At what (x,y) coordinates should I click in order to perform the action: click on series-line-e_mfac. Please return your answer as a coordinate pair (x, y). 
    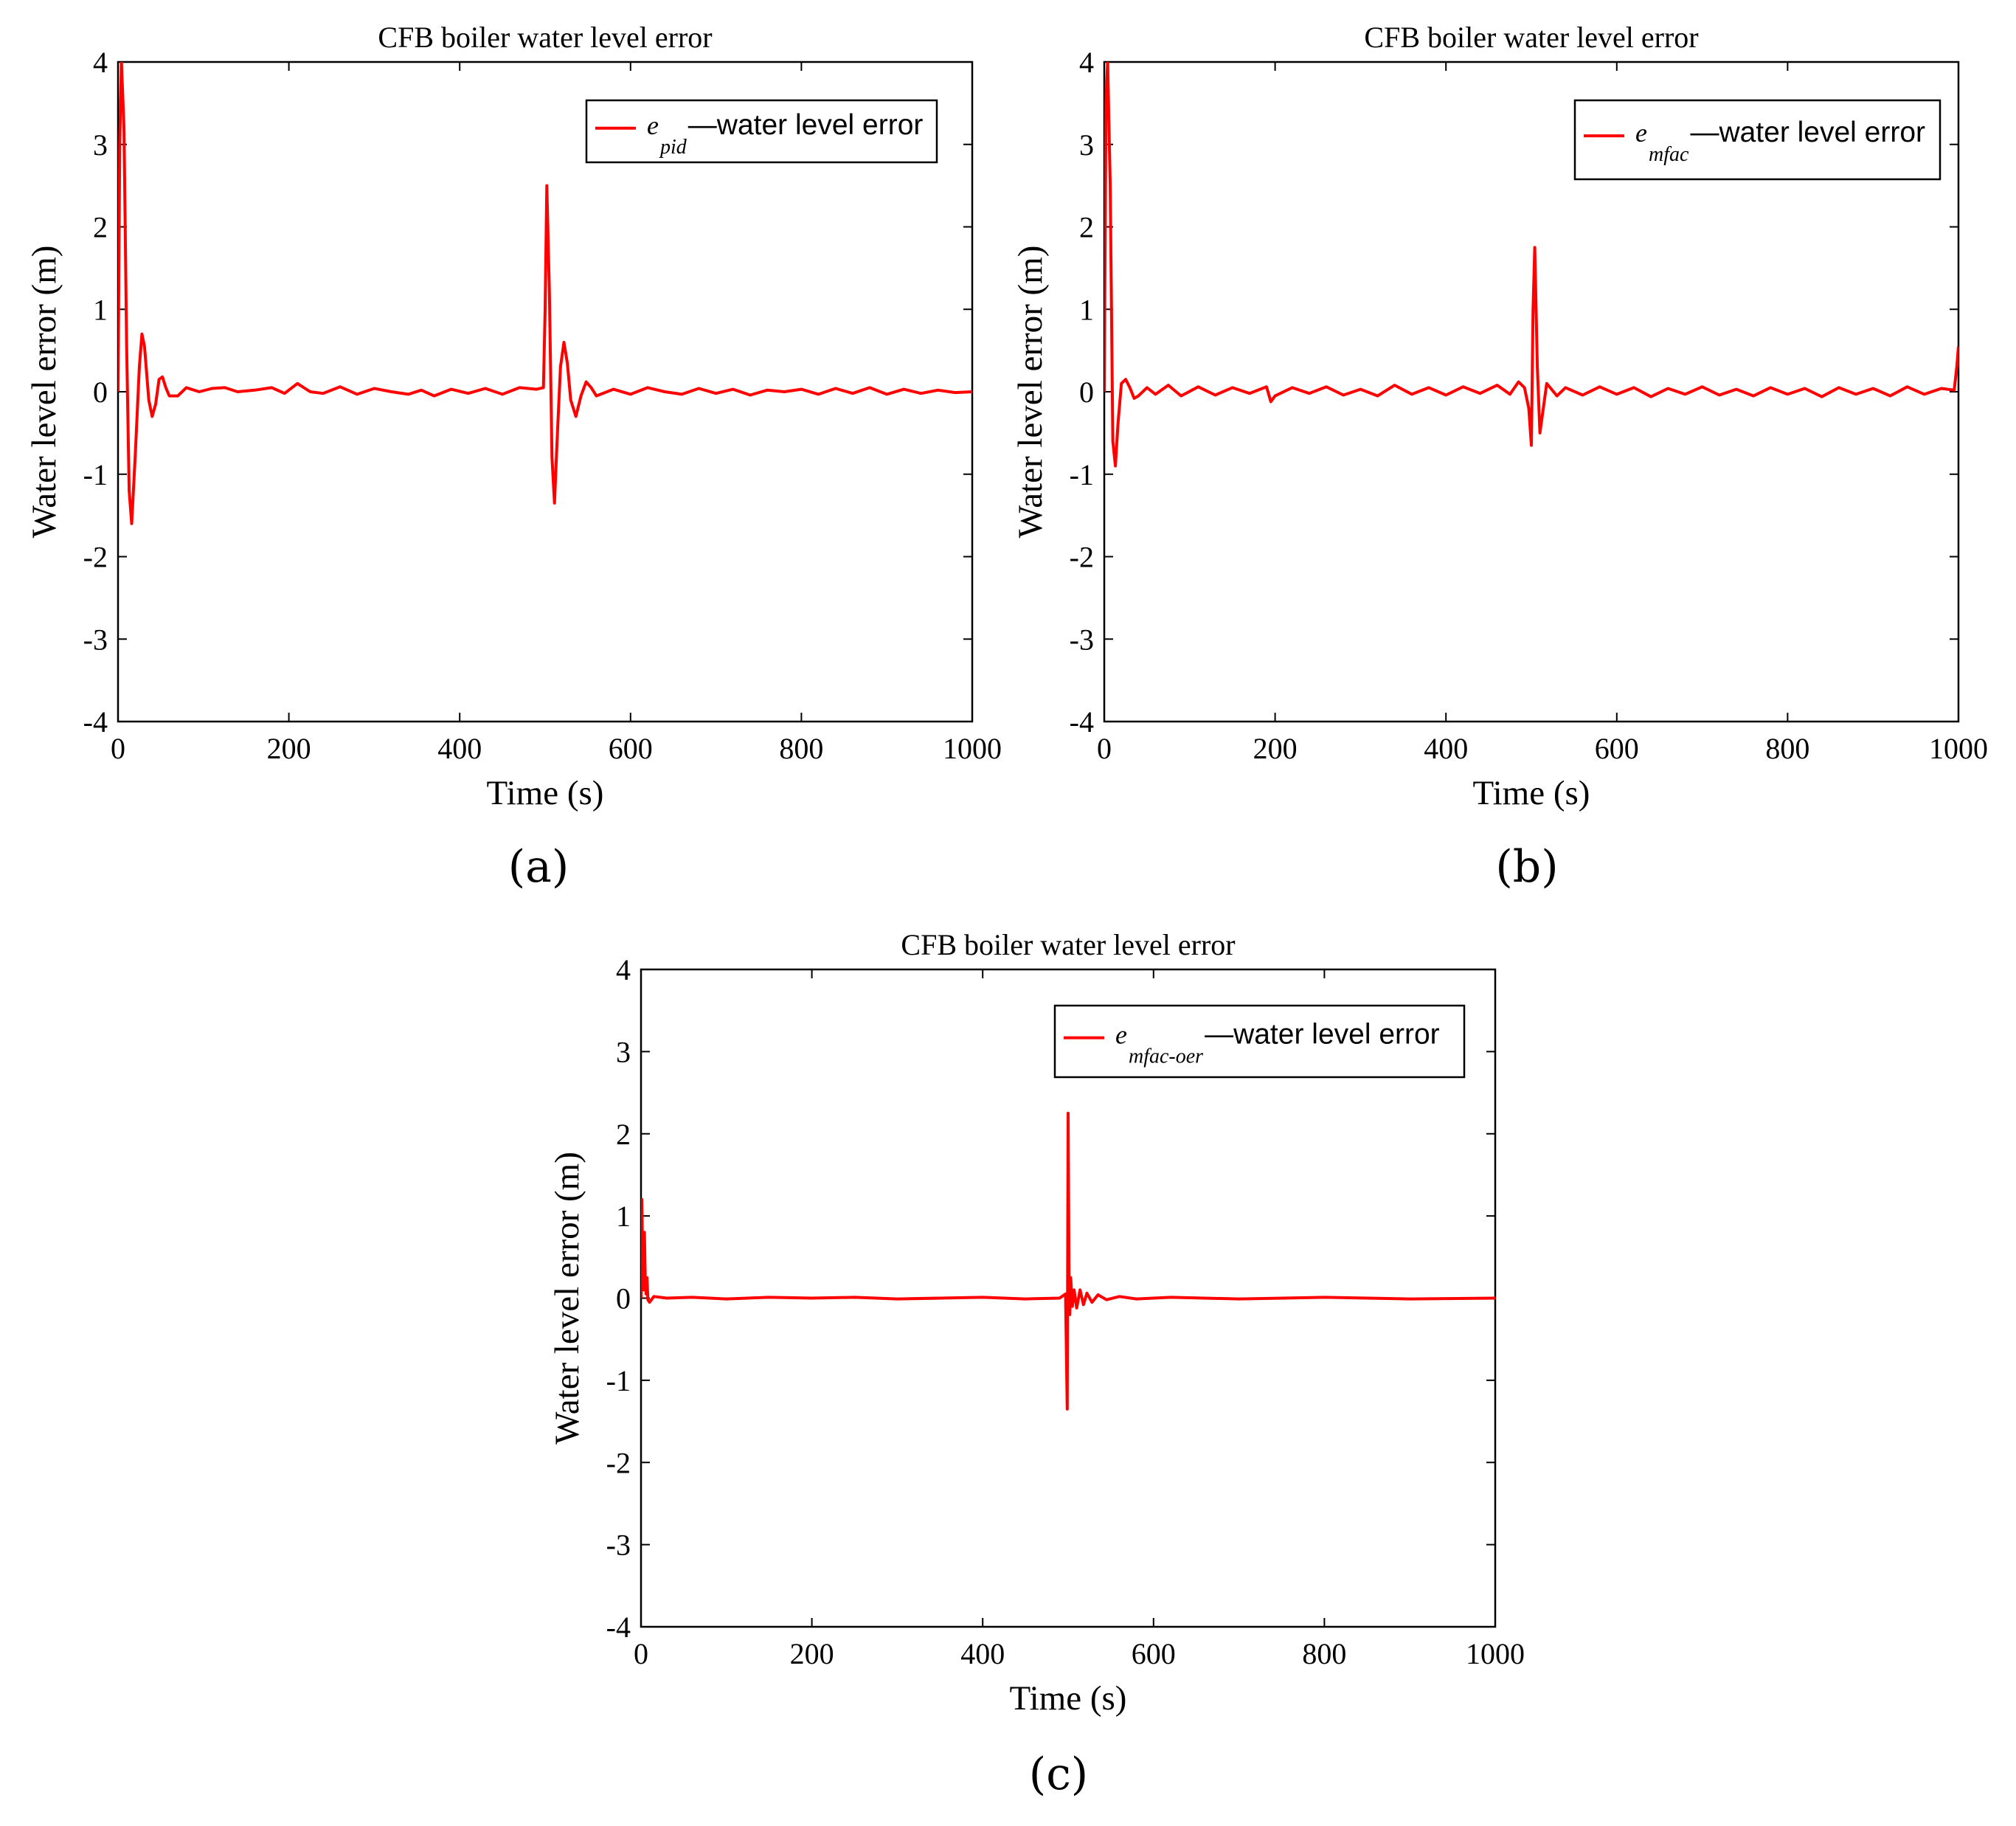
    Looking at the image, I should click on (1531, 265).